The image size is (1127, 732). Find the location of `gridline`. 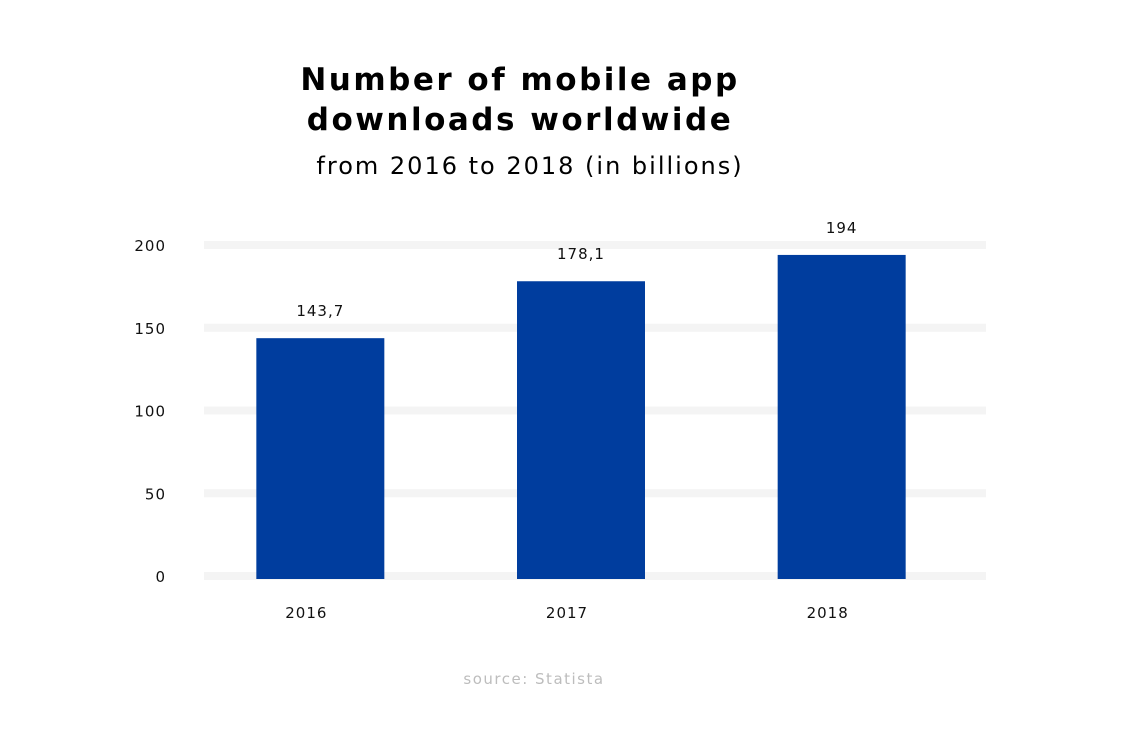

gridline is located at coordinates (595, 245).